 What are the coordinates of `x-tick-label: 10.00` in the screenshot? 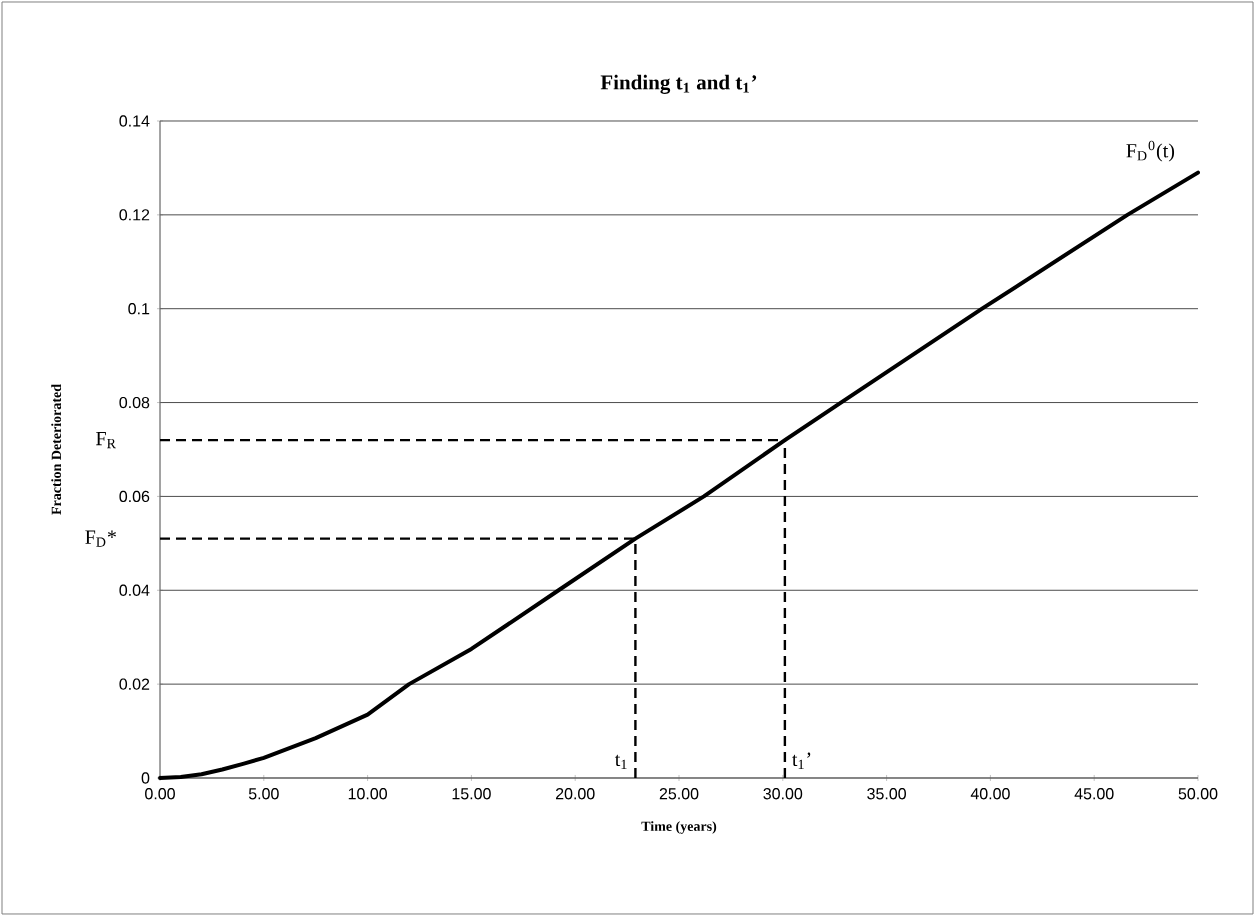 It's located at (367, 794).